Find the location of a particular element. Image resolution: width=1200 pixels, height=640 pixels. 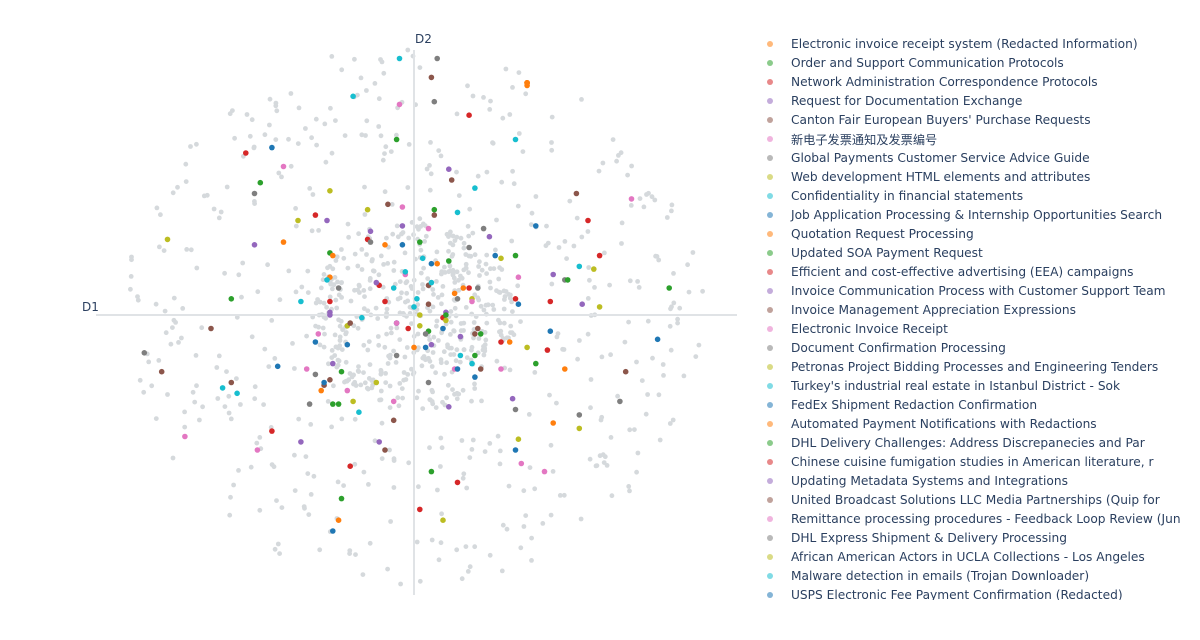

legend-item: Request for Documentation Exchange is located at coordinates (981, 100).